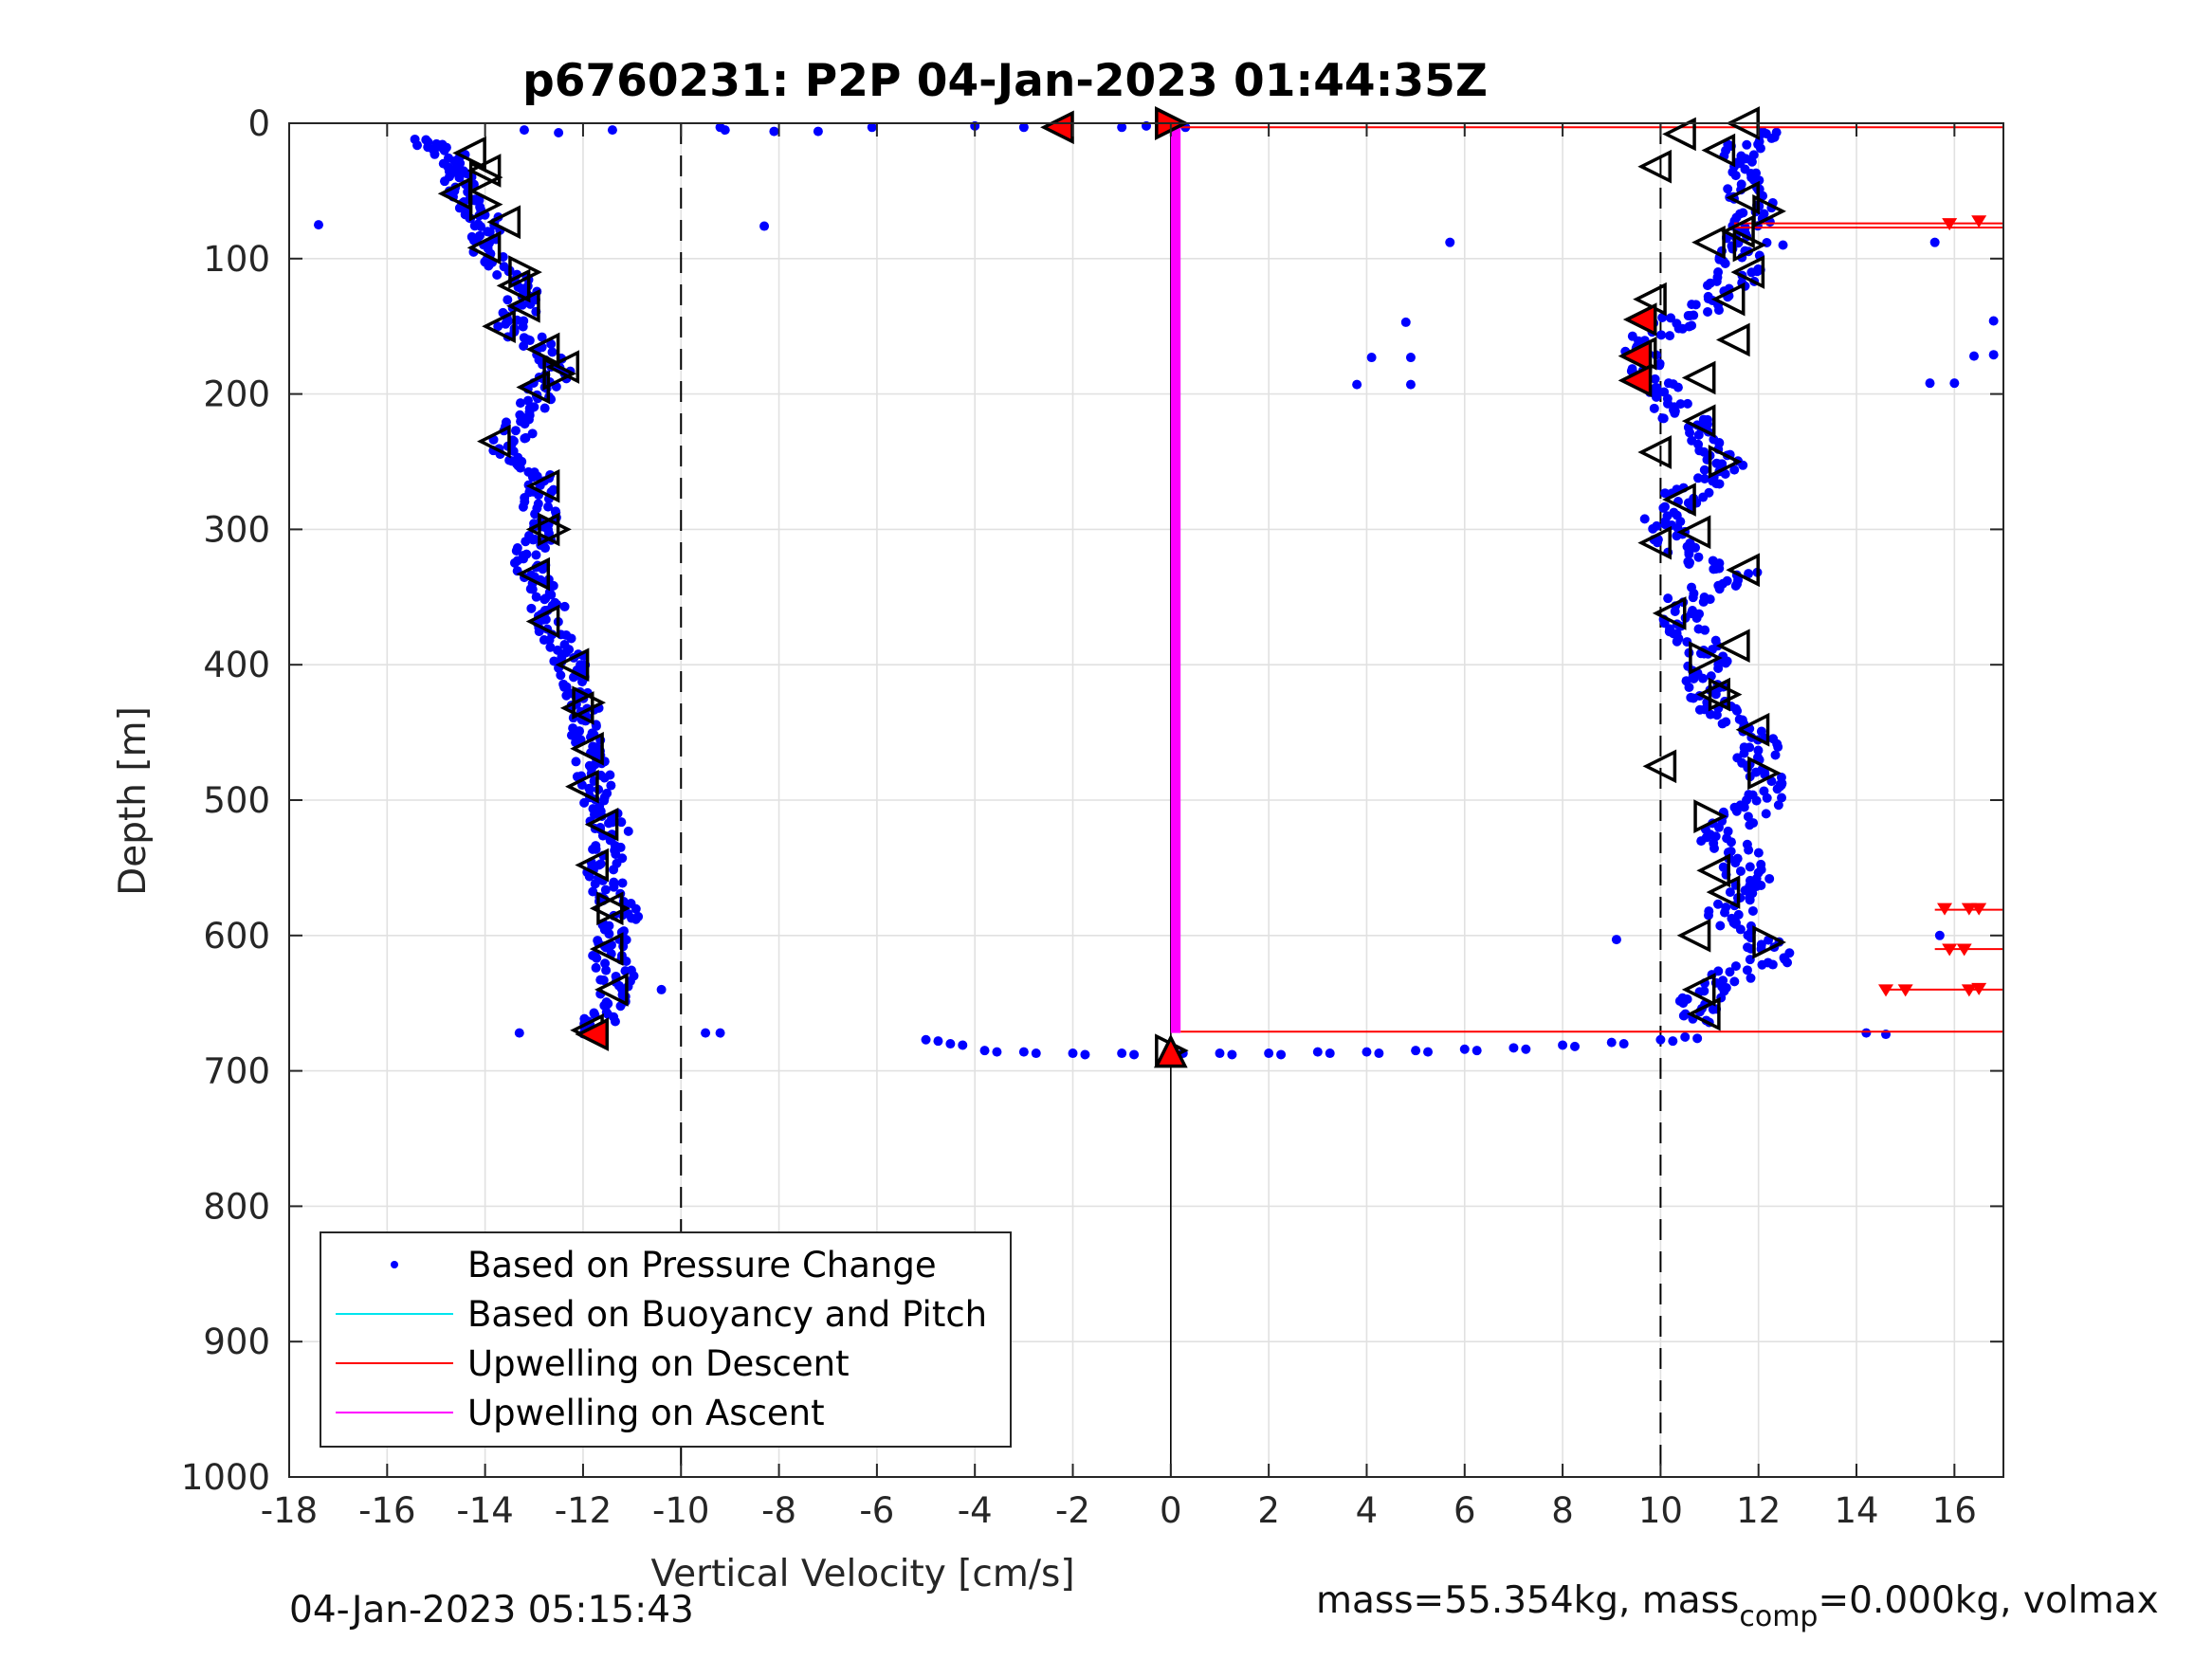  What do you see at coordinates (133, 801) in the screenshot?
I see `y-axis-label: Depth [m]` at bounding box center [133, 801].